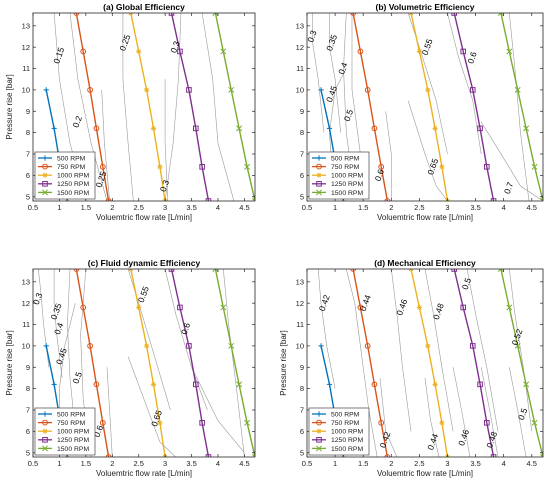 This screenshot has height=483, width=550. I want to click on legend-entry: 1250 RPM, so click(347, 440).